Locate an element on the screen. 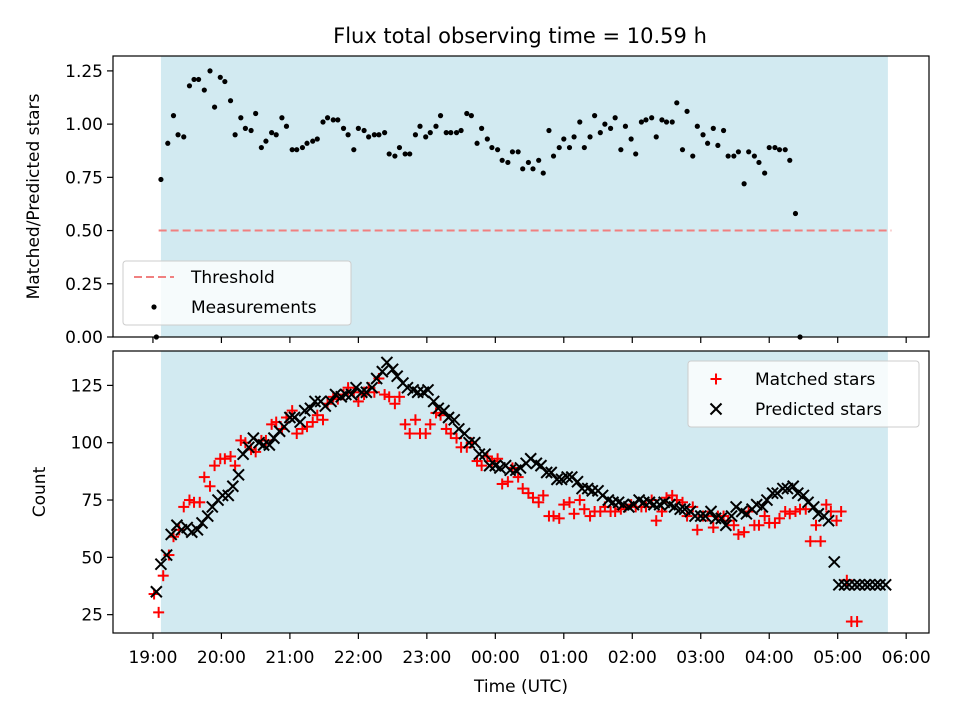  y-tick-label: 0.00 is located at coordinates (84, 338).